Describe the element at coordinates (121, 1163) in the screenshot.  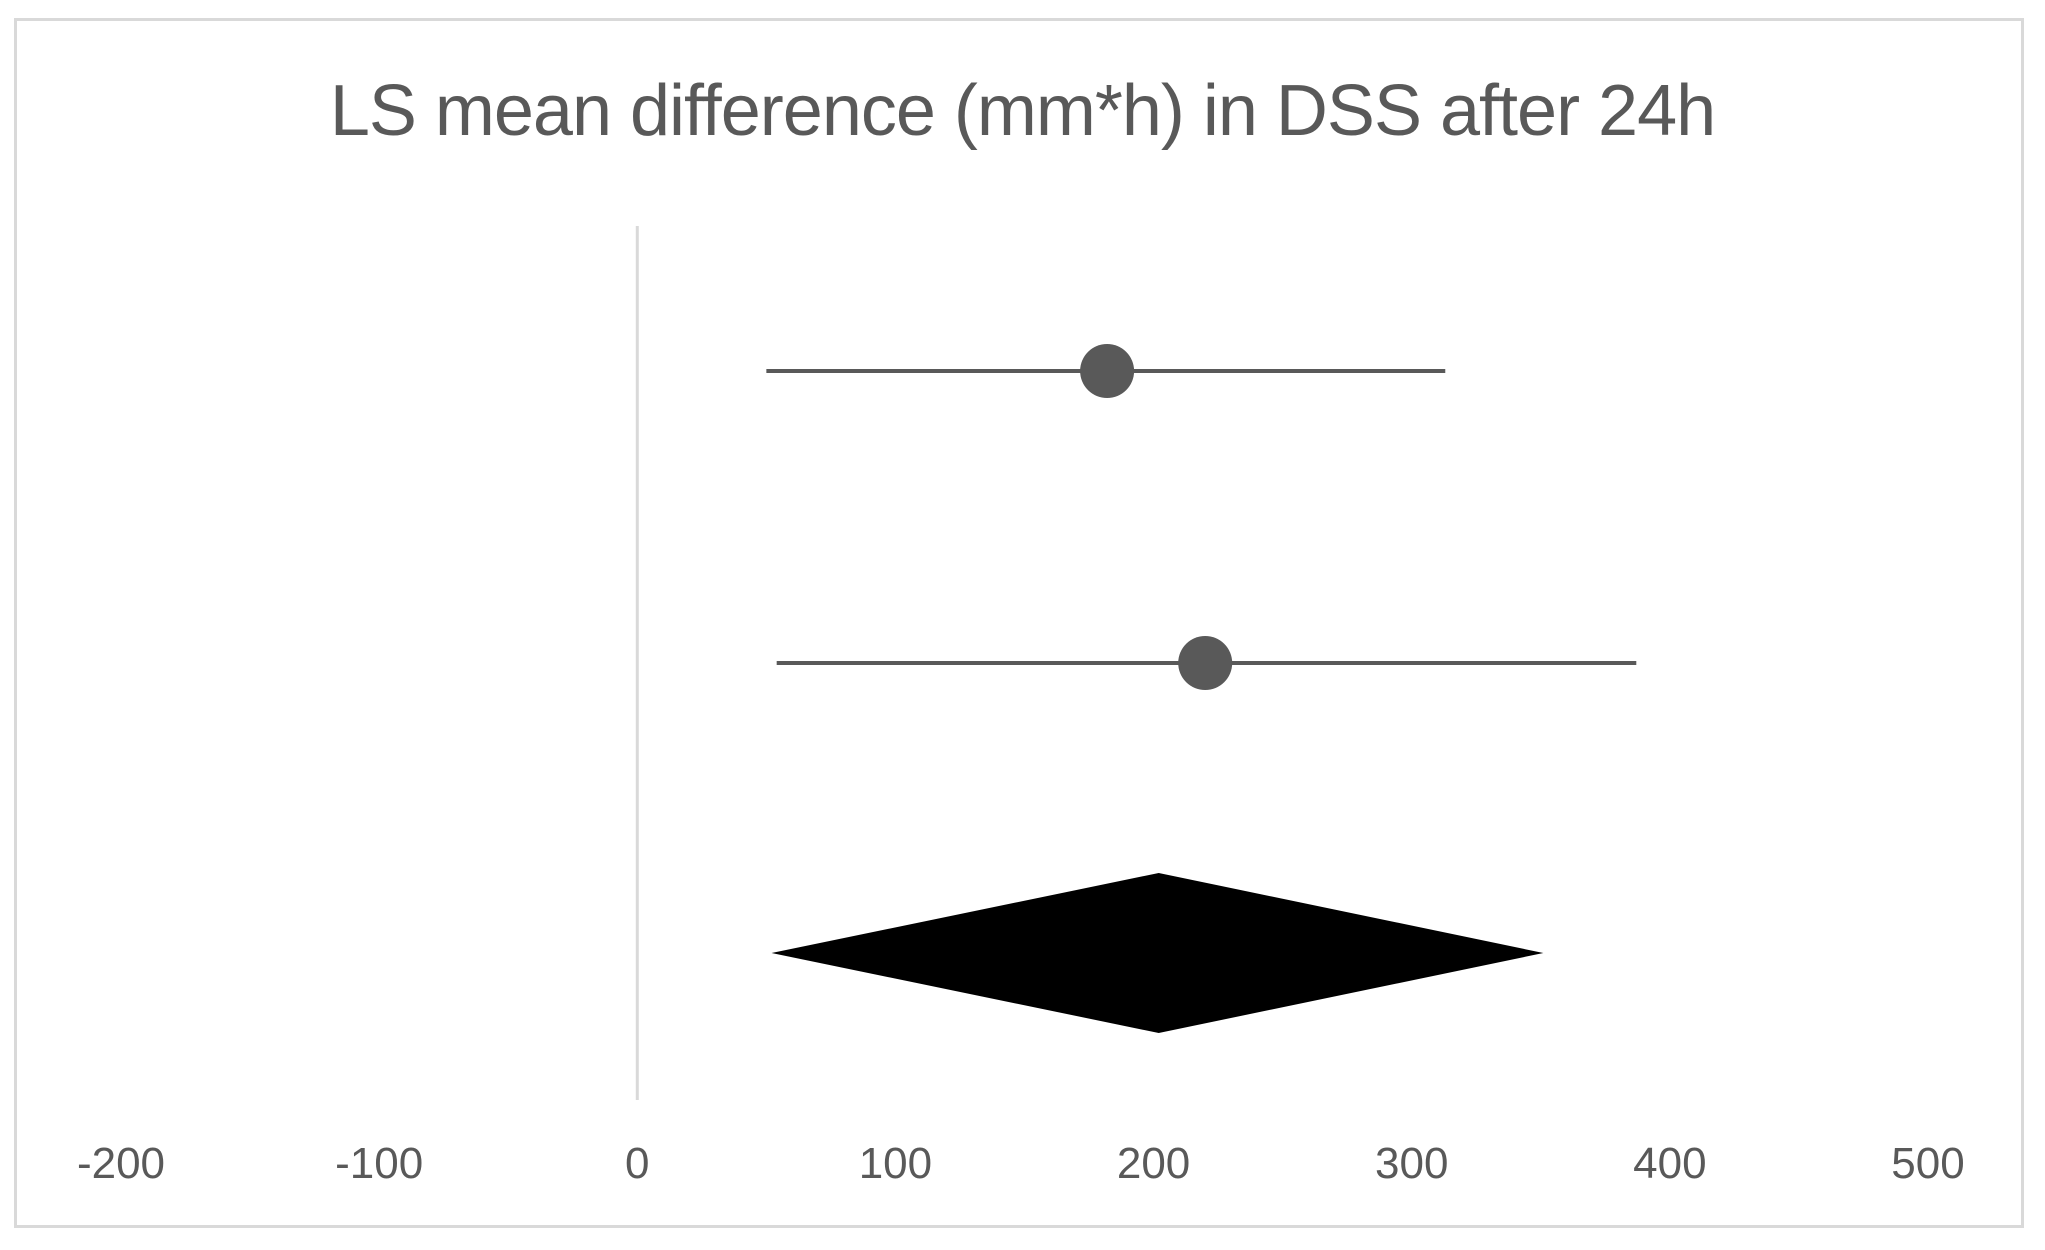
I see `x-tick-label: -200` at that location.